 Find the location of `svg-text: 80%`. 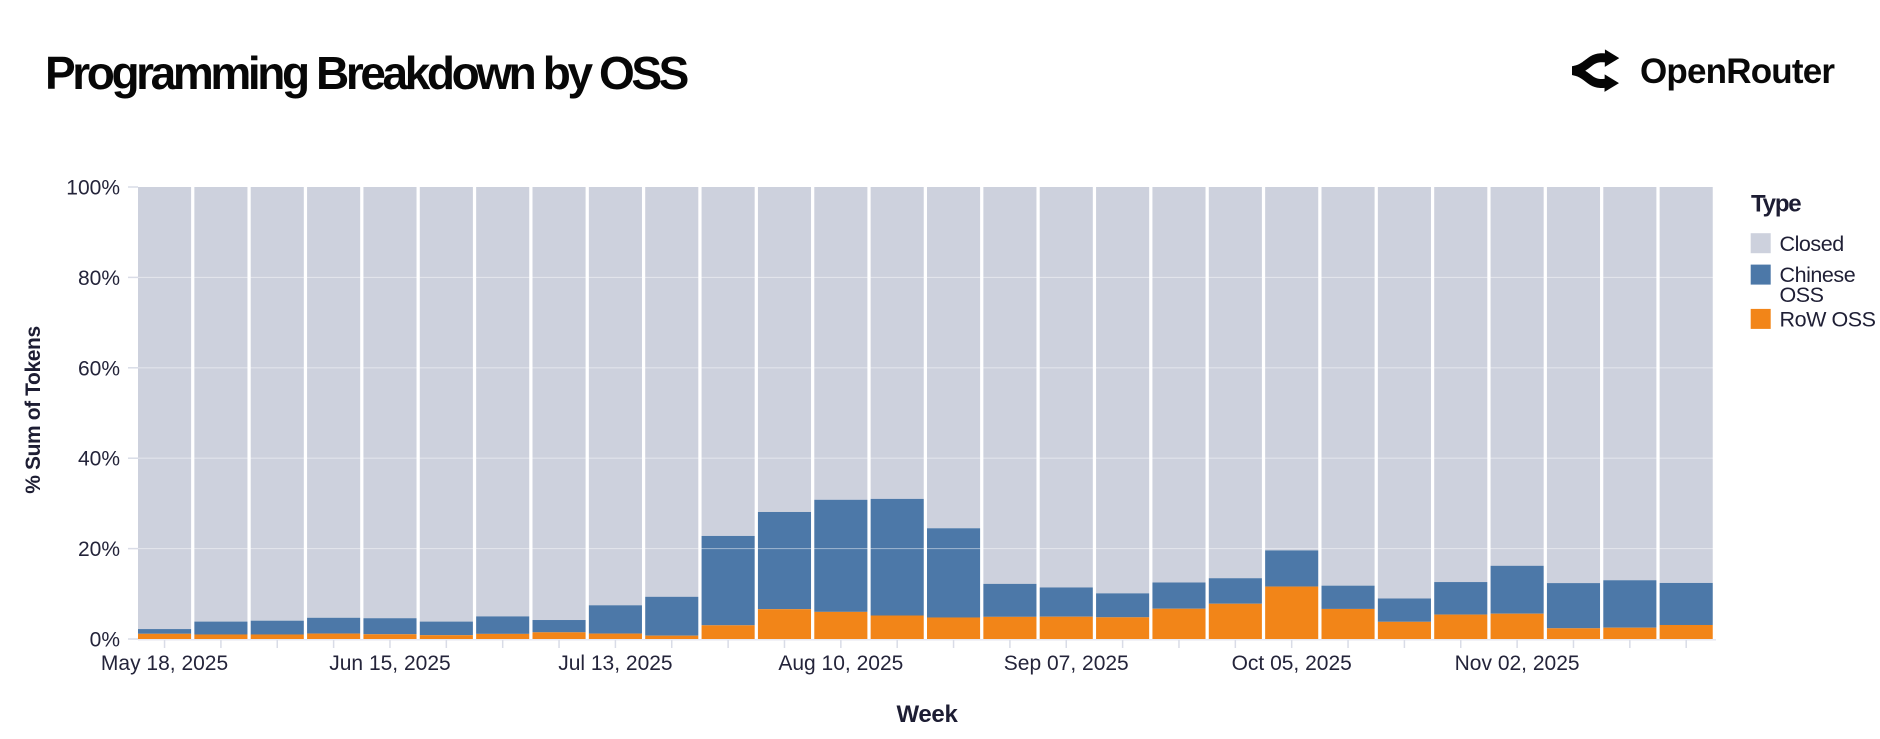

svg-text: 80% is located at coordinates (99, 278).